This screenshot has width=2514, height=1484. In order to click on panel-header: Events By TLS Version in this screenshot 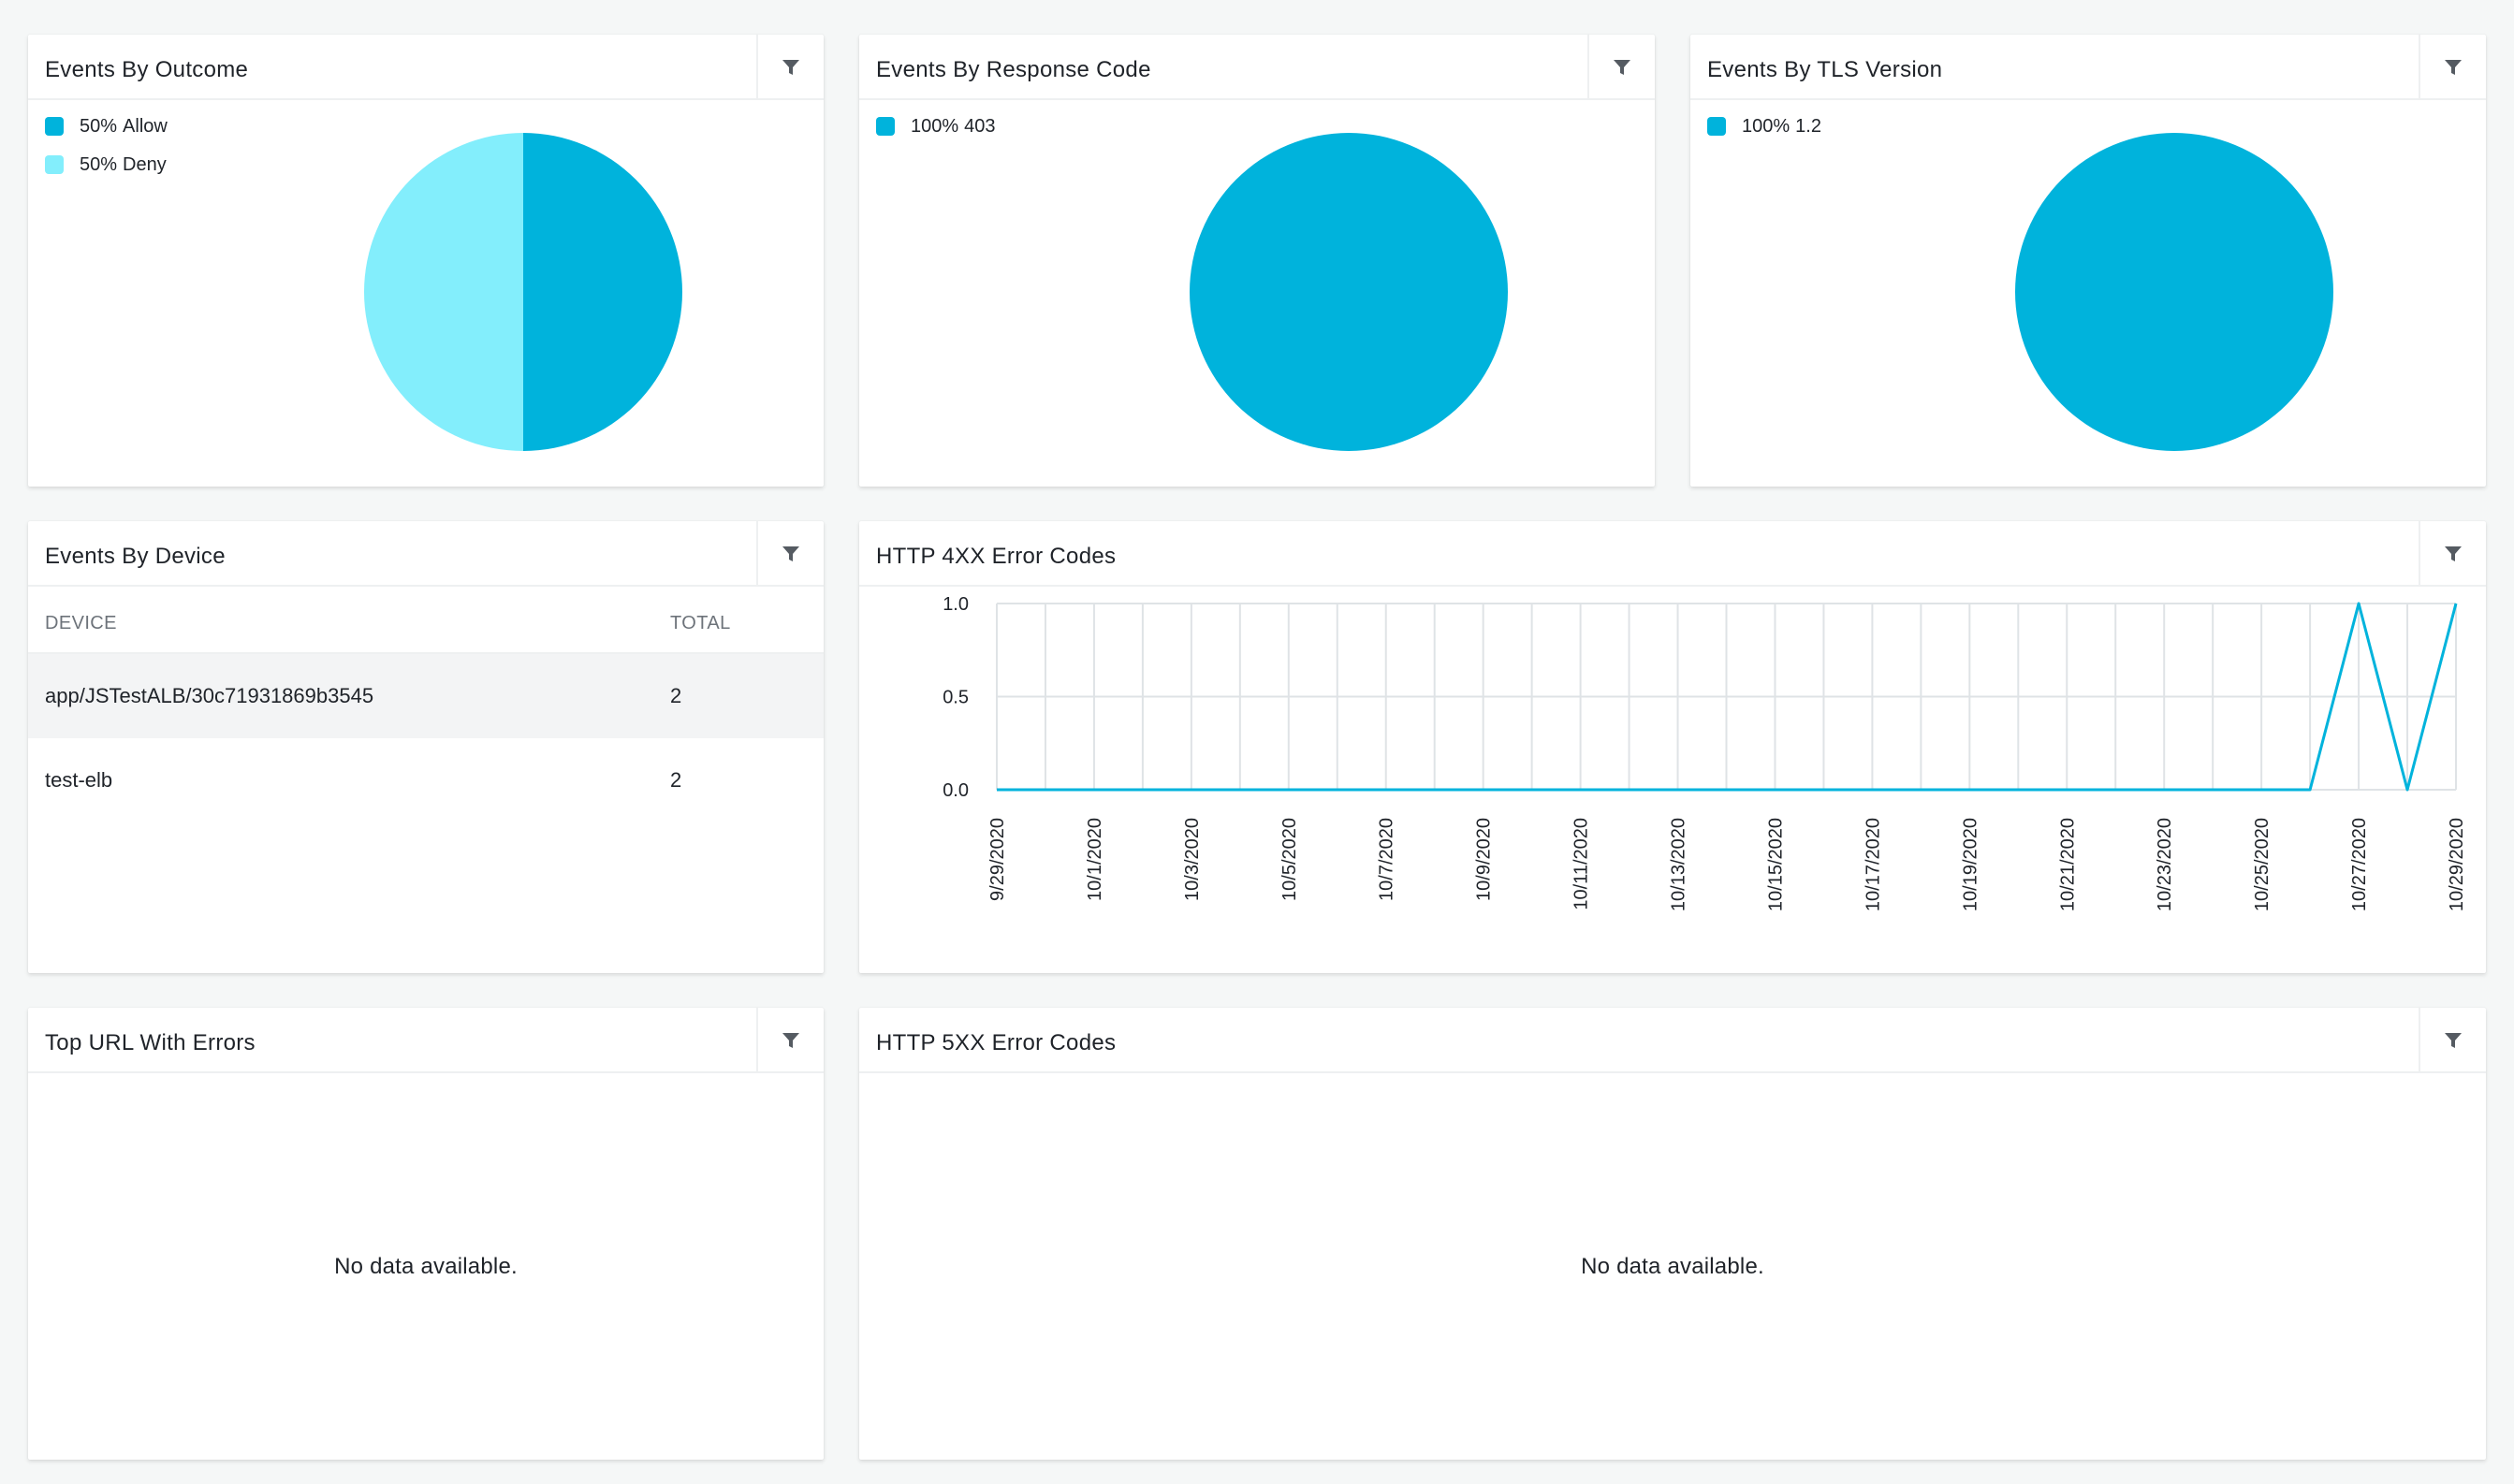, I will do `click(2088, 67)`.